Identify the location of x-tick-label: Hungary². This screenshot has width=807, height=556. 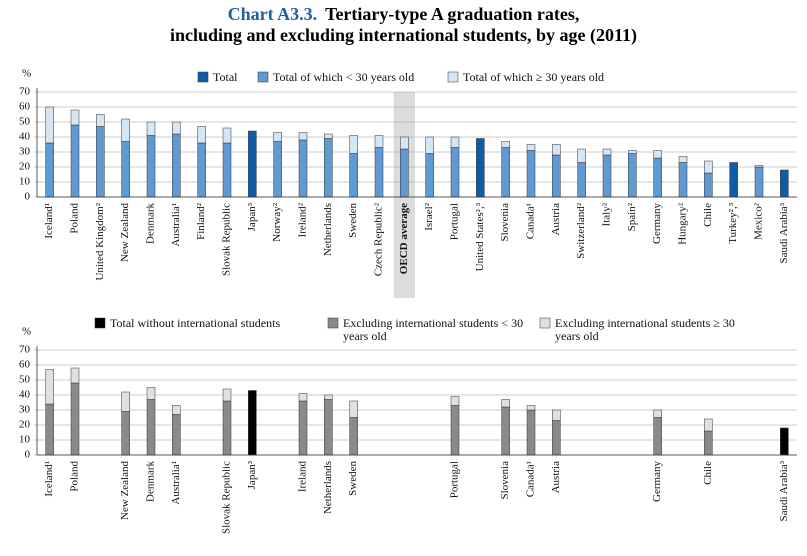
(683, 223).